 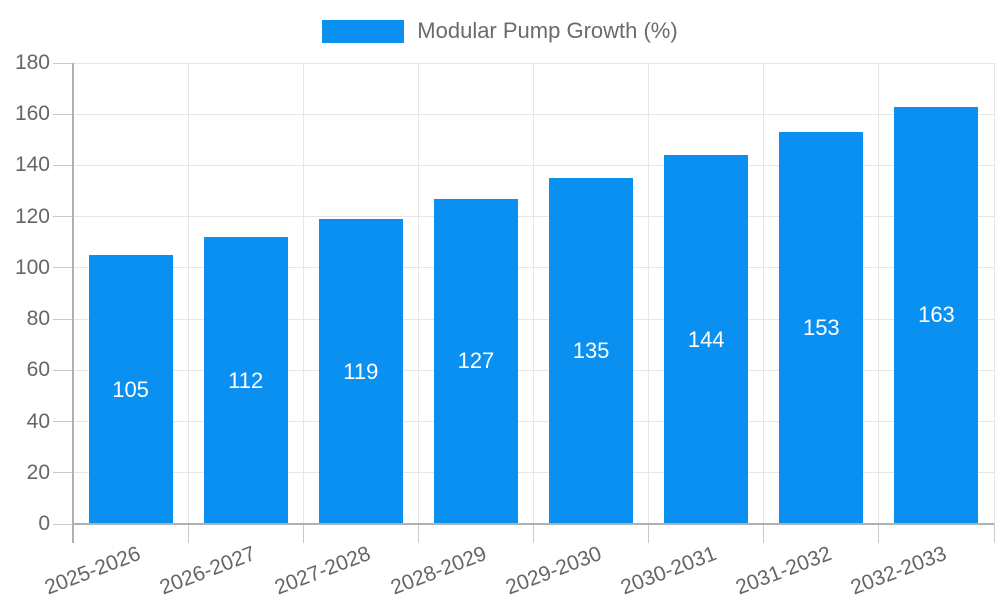 I want to click on bar-value-label: 112, so click(x=246, y=380).